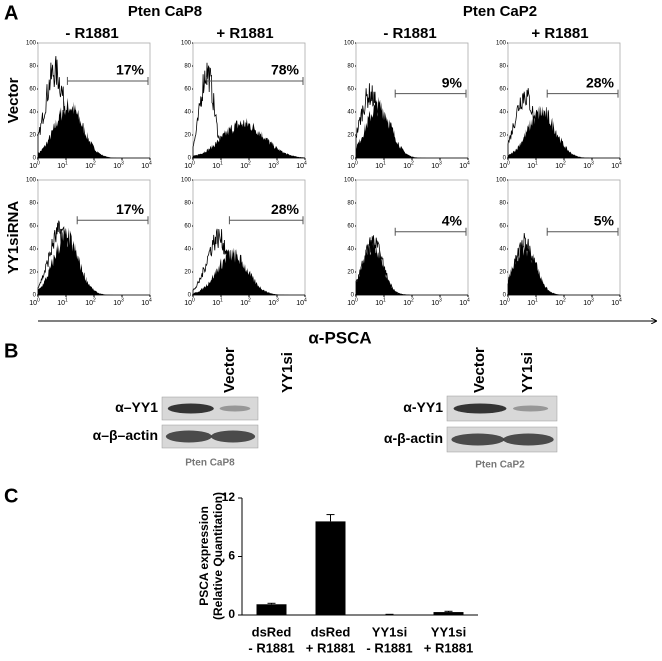 Image resolution: width=662 pixels, height=661 pixels. What do you see at coordinates (500, 465) in the screenshot?
I see `cell-line-label: Pten CaP2` at bounding box center [500, 465].